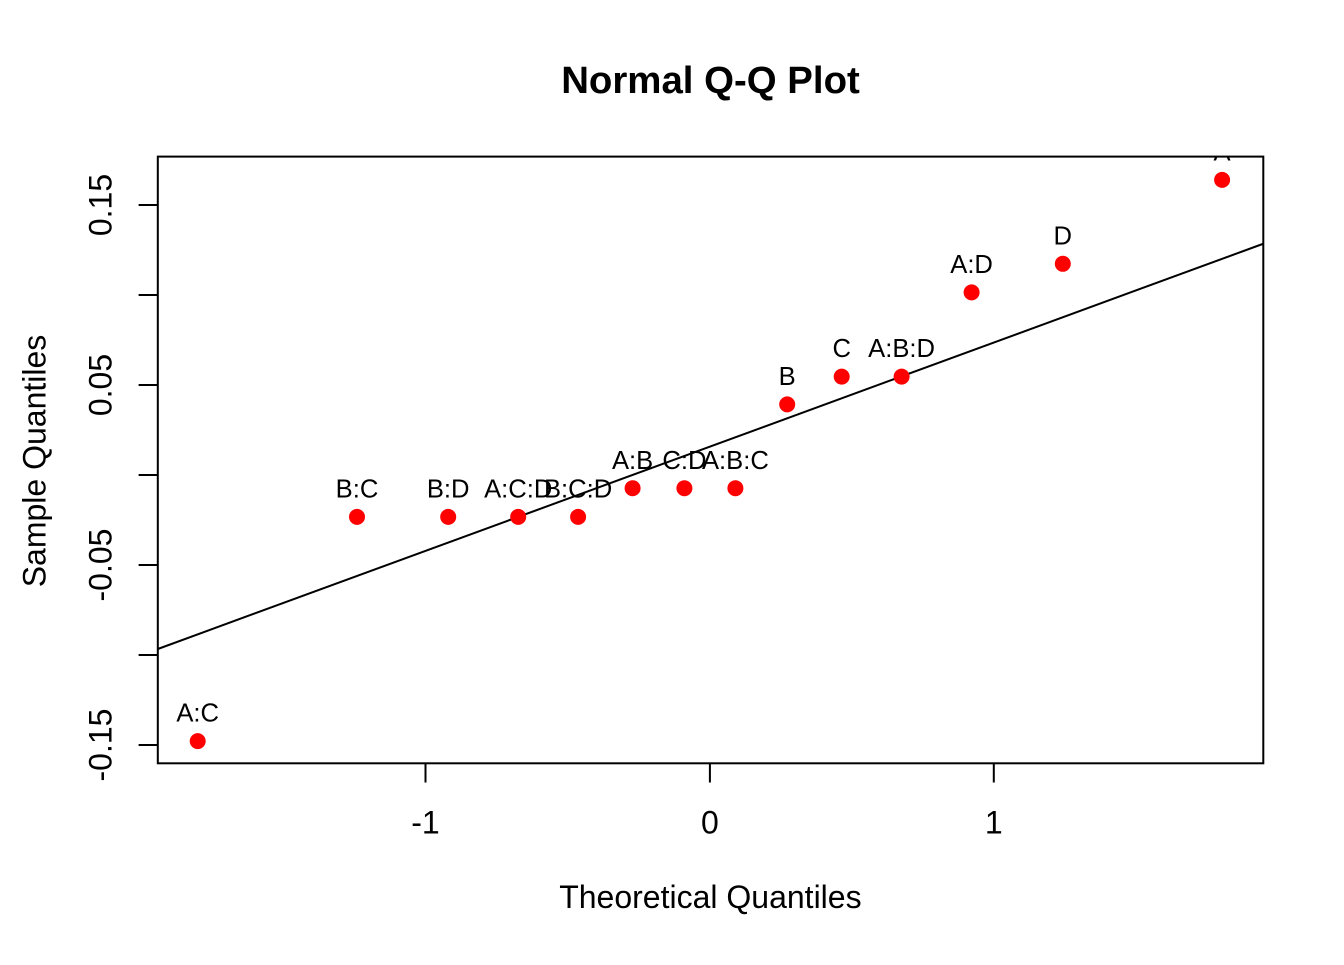 The height and width of the screenshot is (965, 1344). Describe the element at coordinates (994, 823) in the screenshot. I see `svg-text: 1` at that location.